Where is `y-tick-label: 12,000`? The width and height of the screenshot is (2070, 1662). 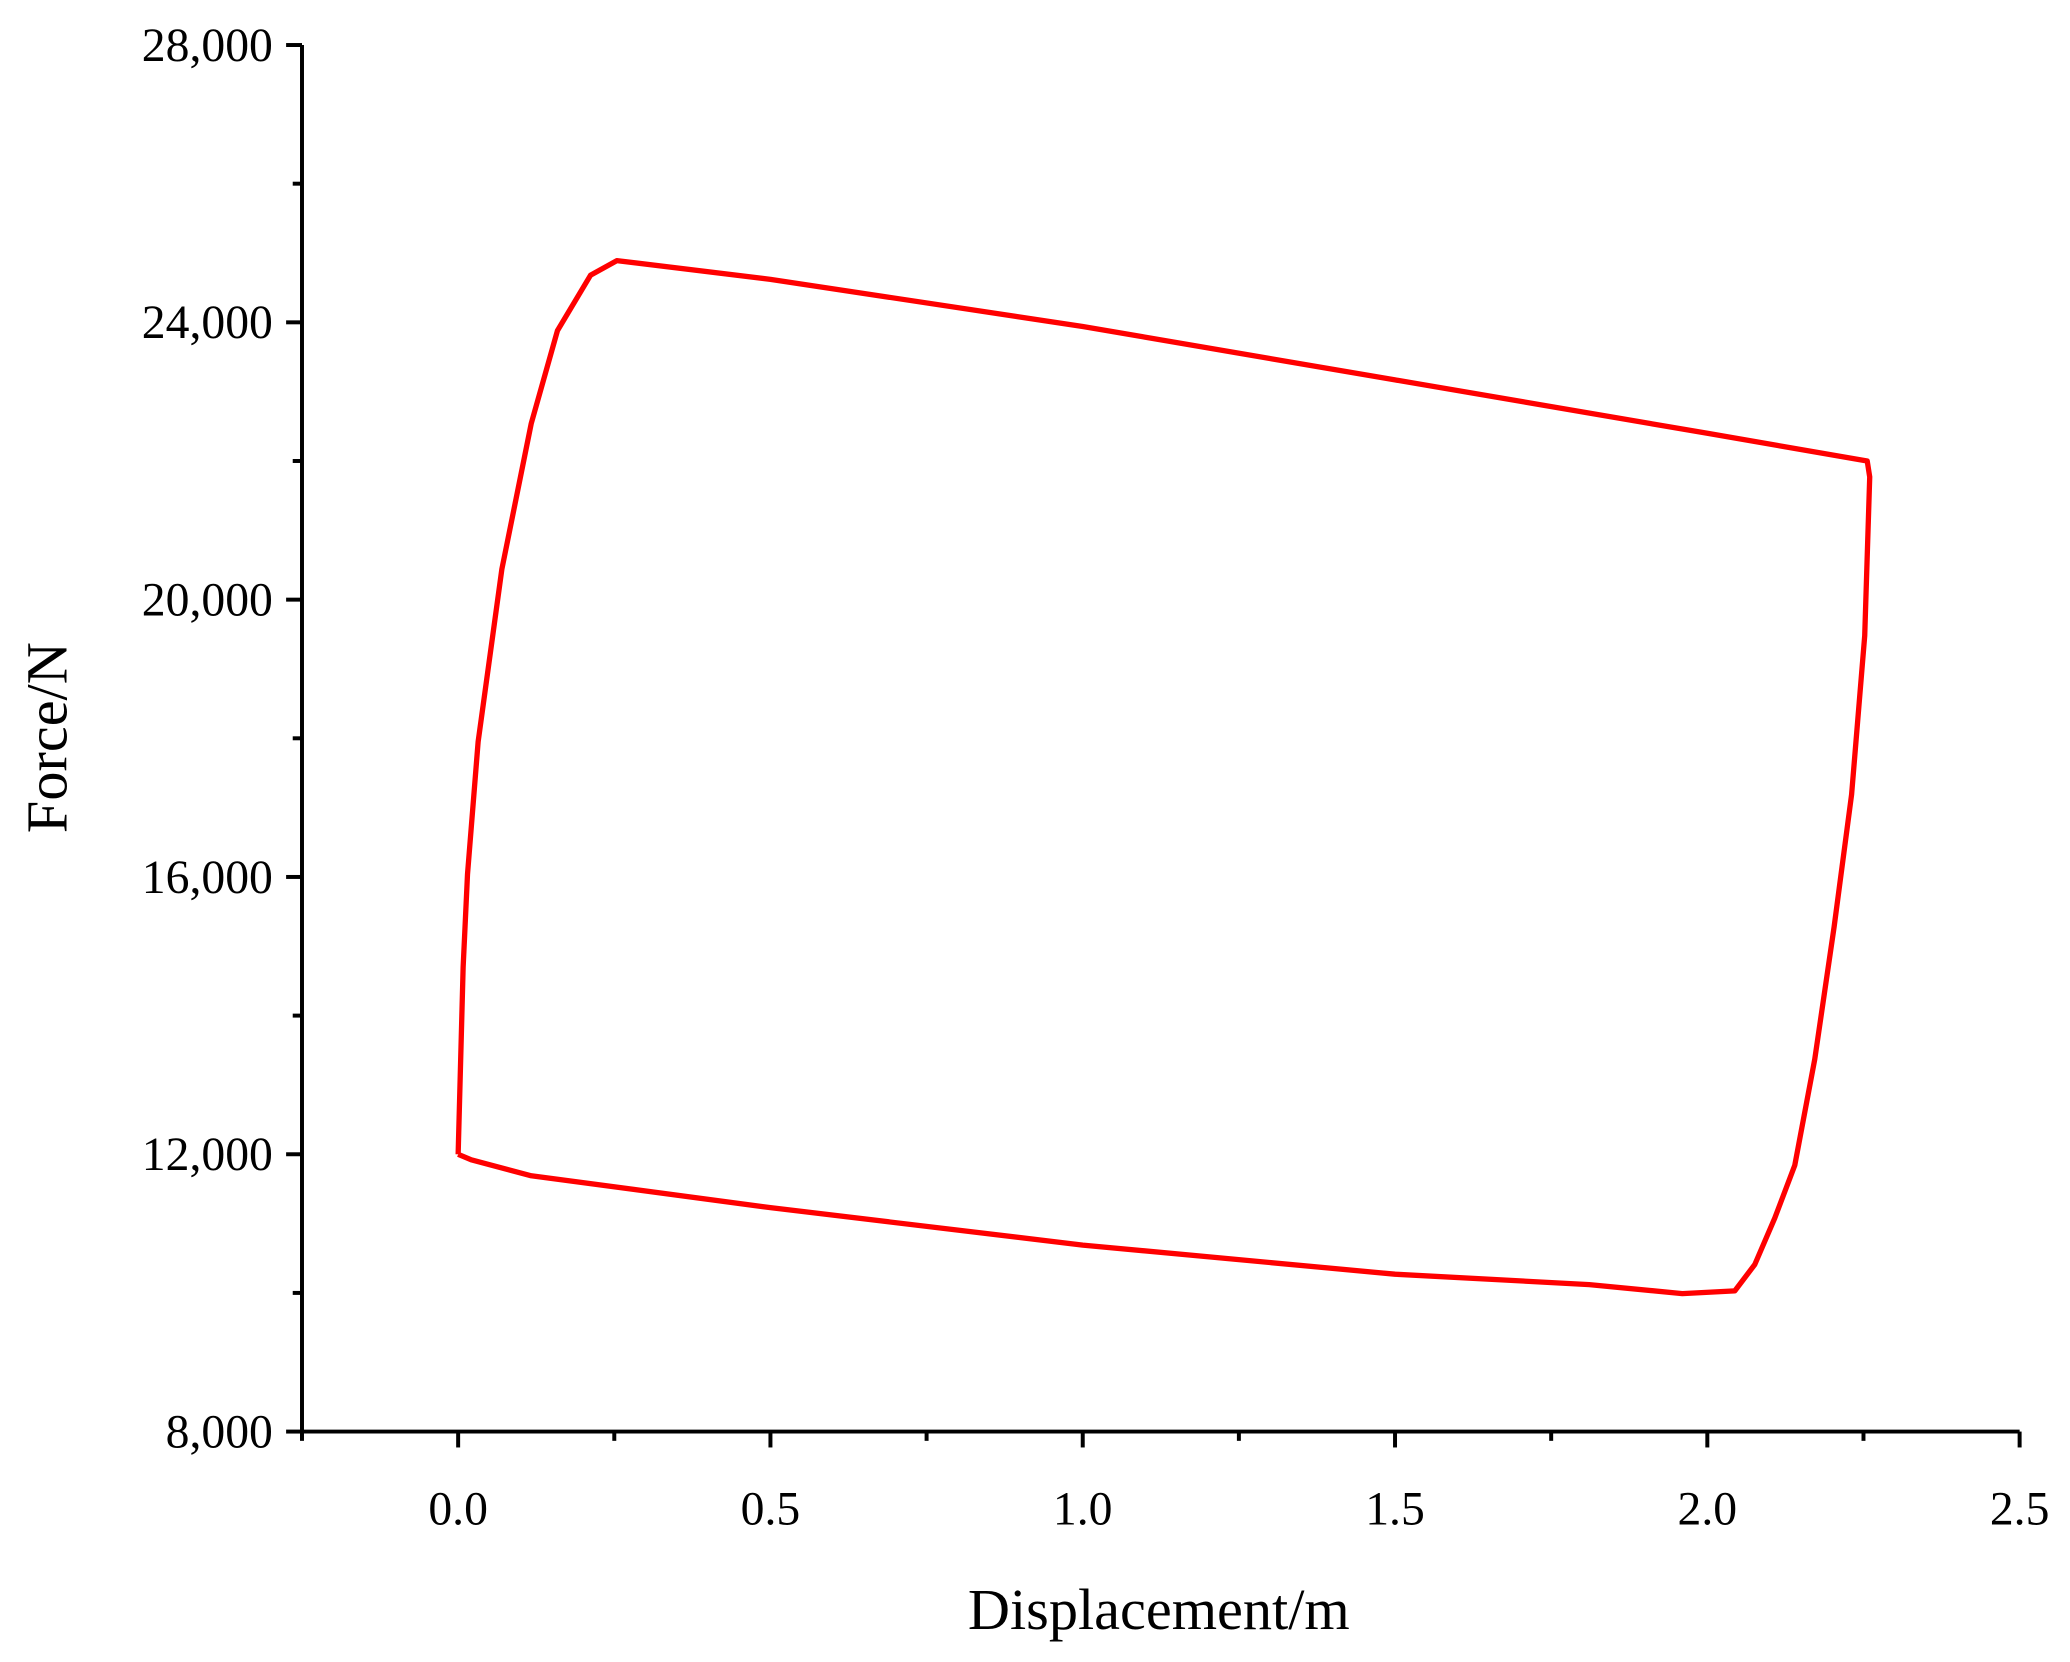
y-tick-label: 12,000 is located at coordinates (207, 1155).